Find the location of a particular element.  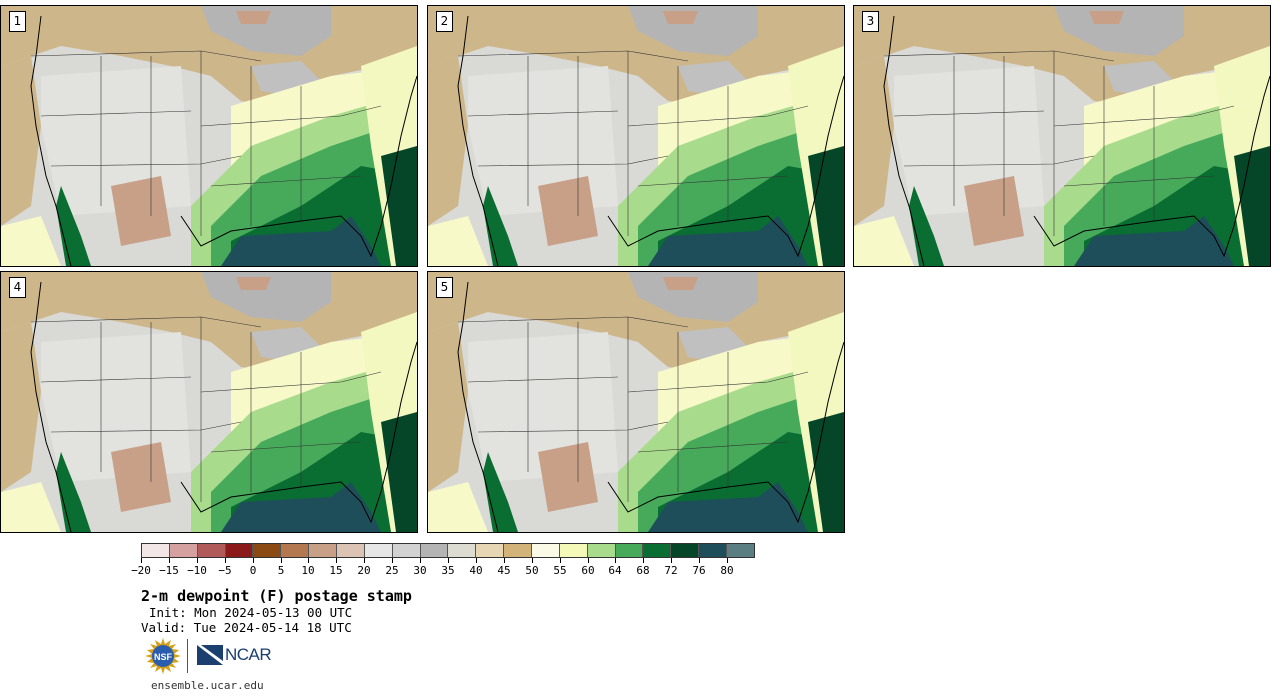

colorbar-tick-label: 40 is located at coordinates (476, 570).